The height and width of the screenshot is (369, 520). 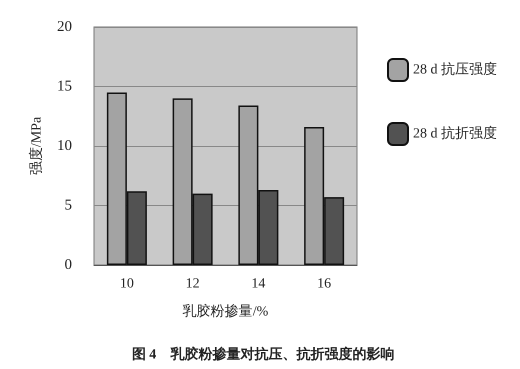 I want to click on legend-label: 28 d 抗折强度, so click(x=455, y=134).